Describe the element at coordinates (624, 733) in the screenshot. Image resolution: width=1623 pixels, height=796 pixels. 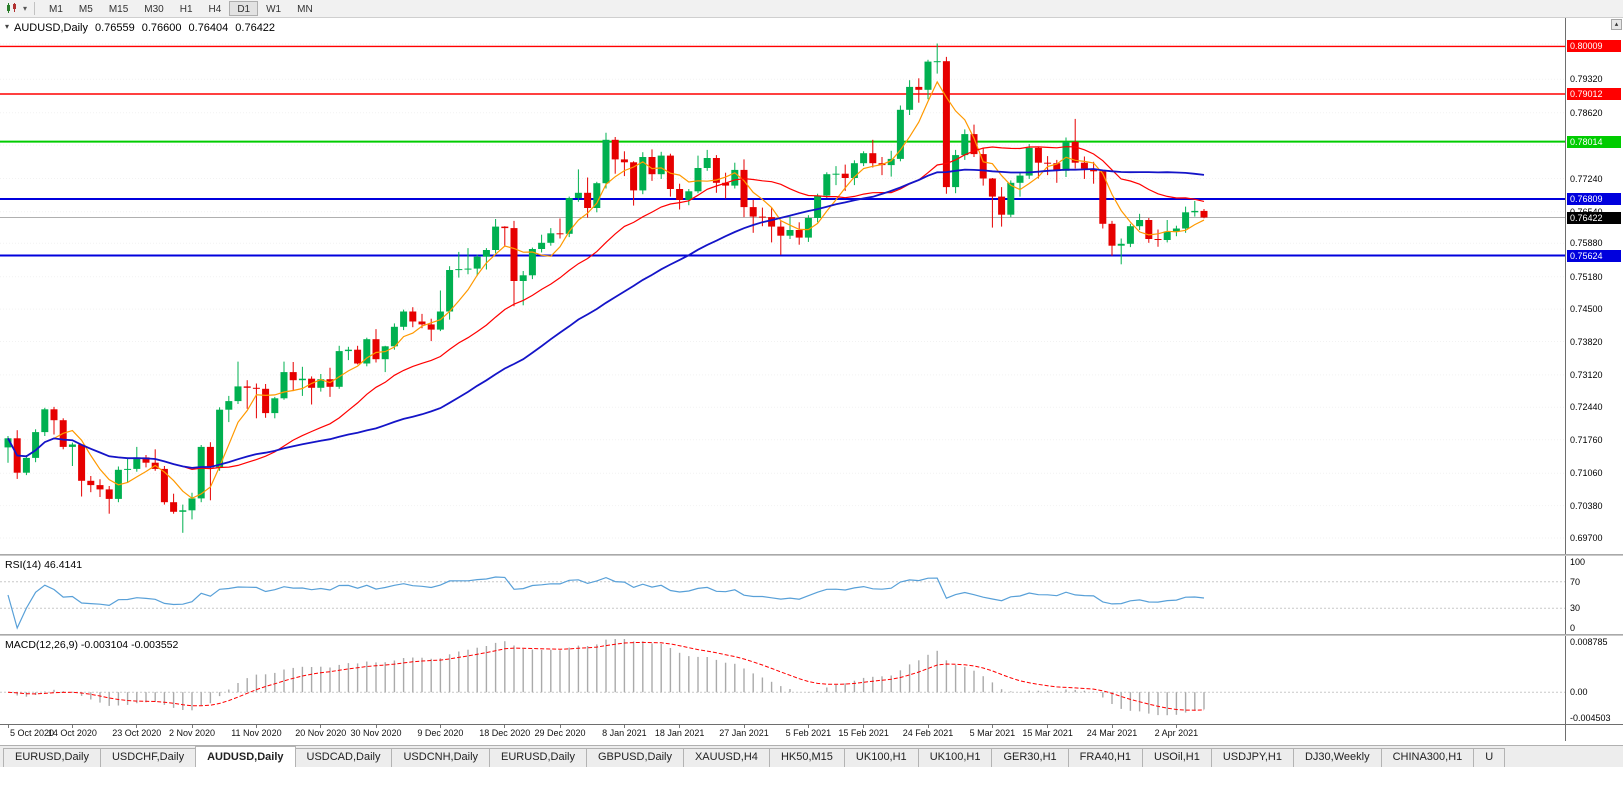
I see `time-axis-label: 8 Jan 2021` at that location.